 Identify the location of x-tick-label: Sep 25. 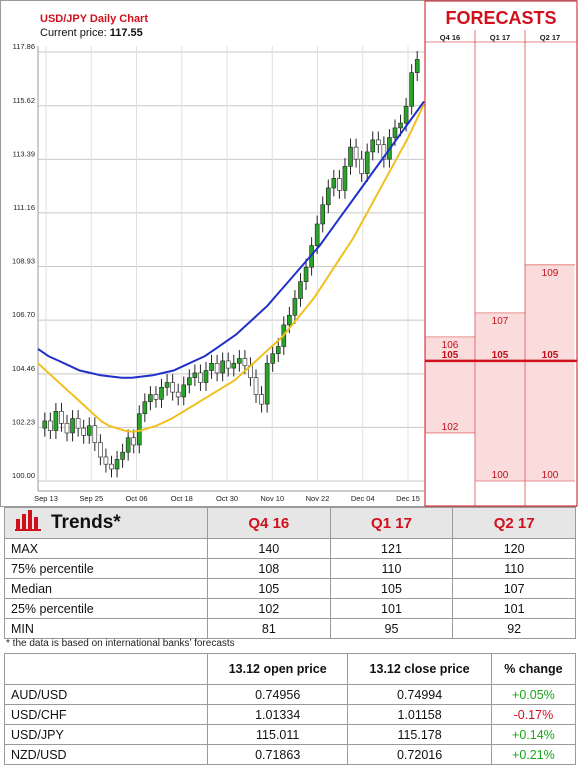
(91, 498).